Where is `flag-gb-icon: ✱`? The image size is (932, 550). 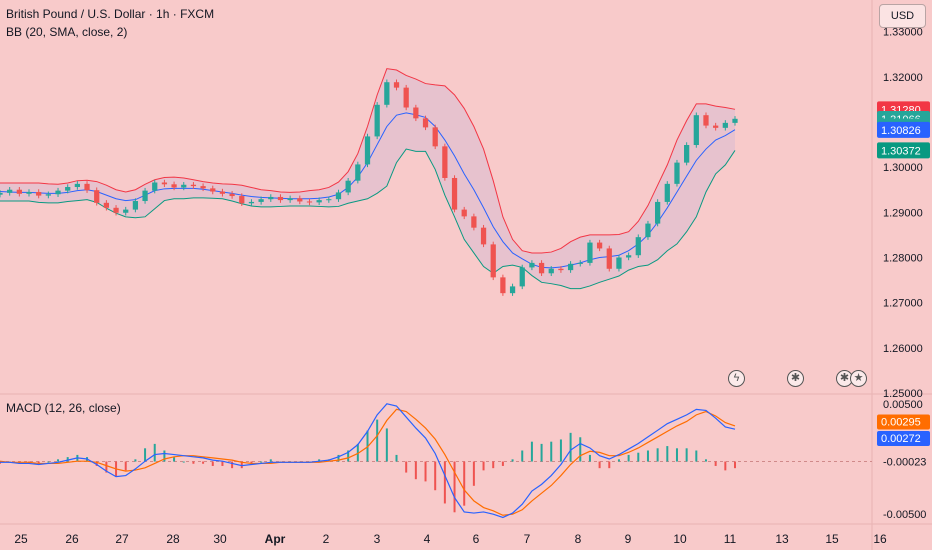
flag-gb-icon: ✱ is located at coordinates (795, 378).